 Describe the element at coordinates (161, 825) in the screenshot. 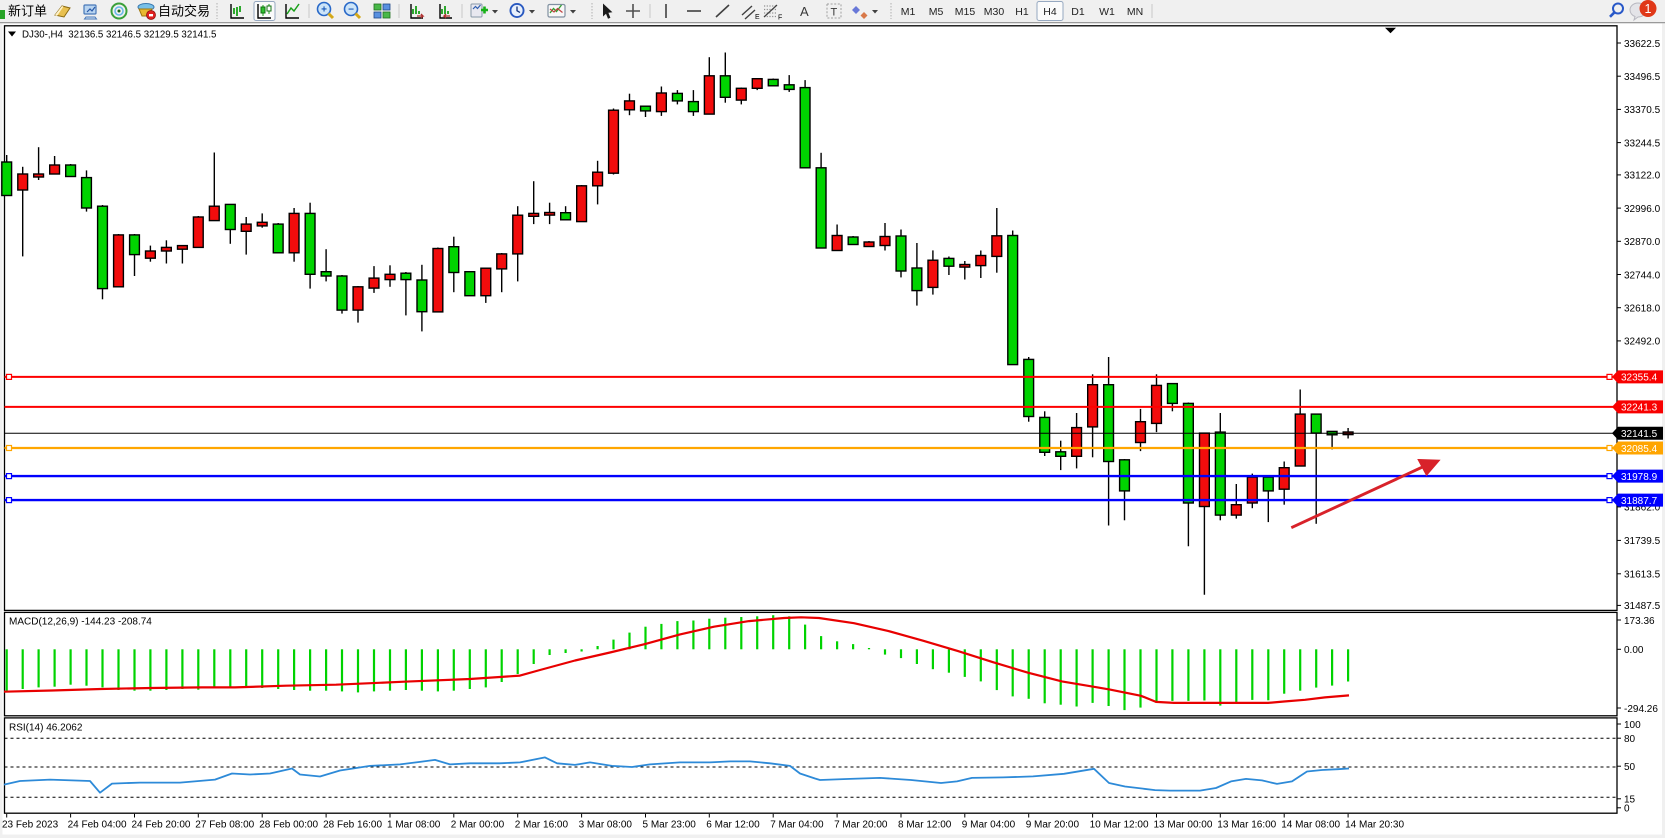

I see `svg-text: 24 Feb 20:00` at that location.